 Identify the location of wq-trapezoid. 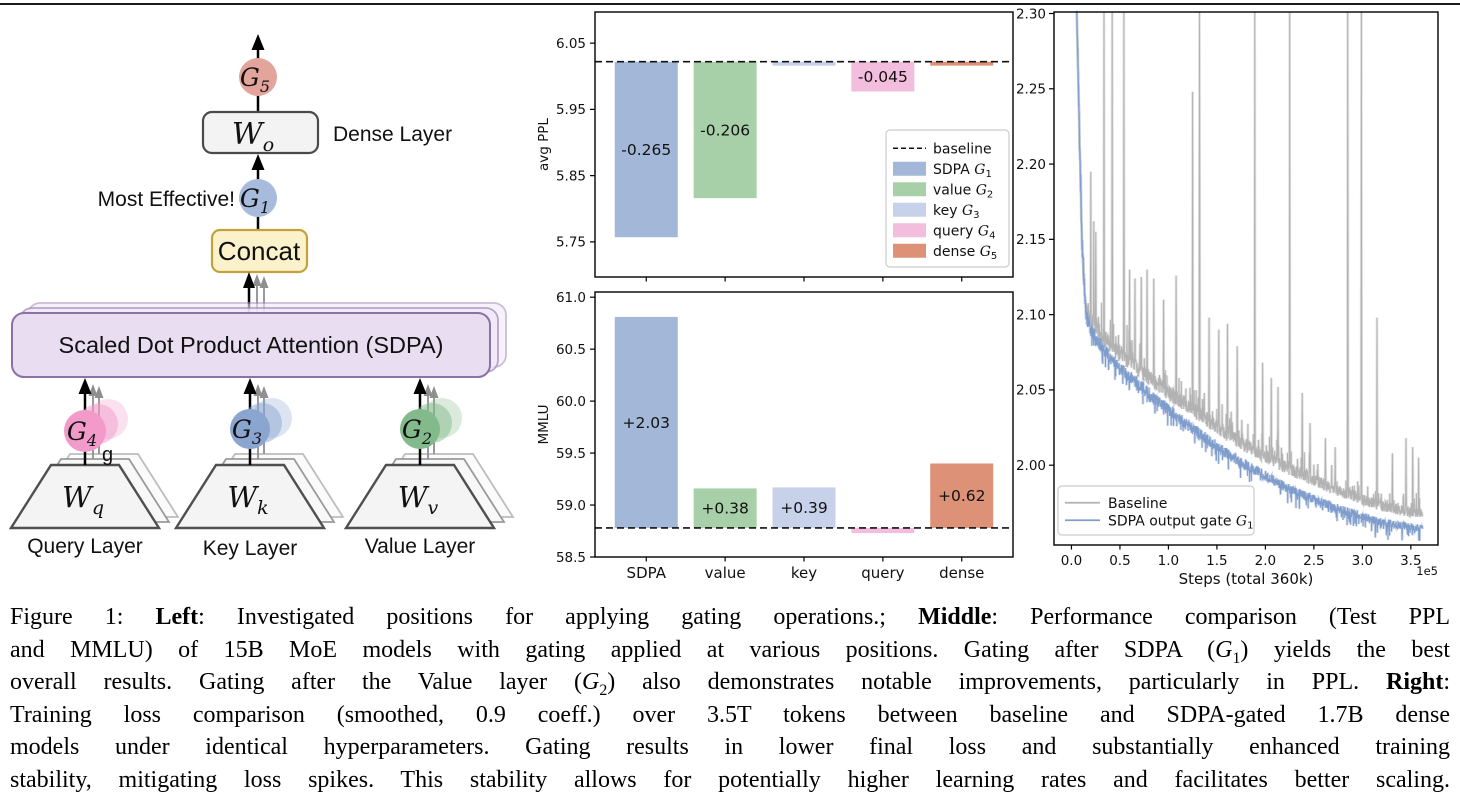
(85, 496).